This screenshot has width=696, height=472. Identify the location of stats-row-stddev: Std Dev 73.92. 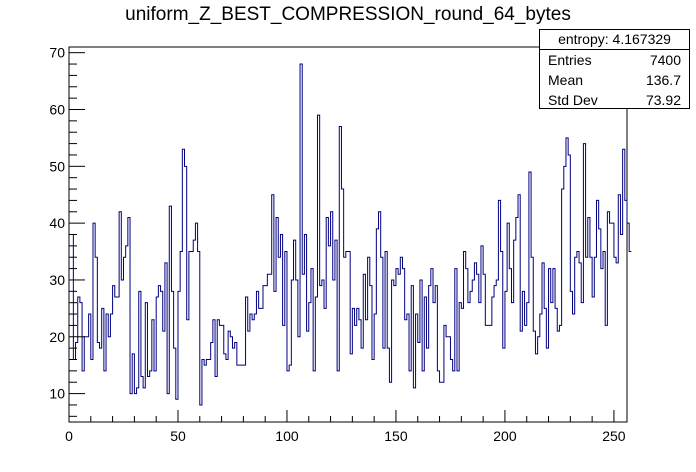
(614, 100).